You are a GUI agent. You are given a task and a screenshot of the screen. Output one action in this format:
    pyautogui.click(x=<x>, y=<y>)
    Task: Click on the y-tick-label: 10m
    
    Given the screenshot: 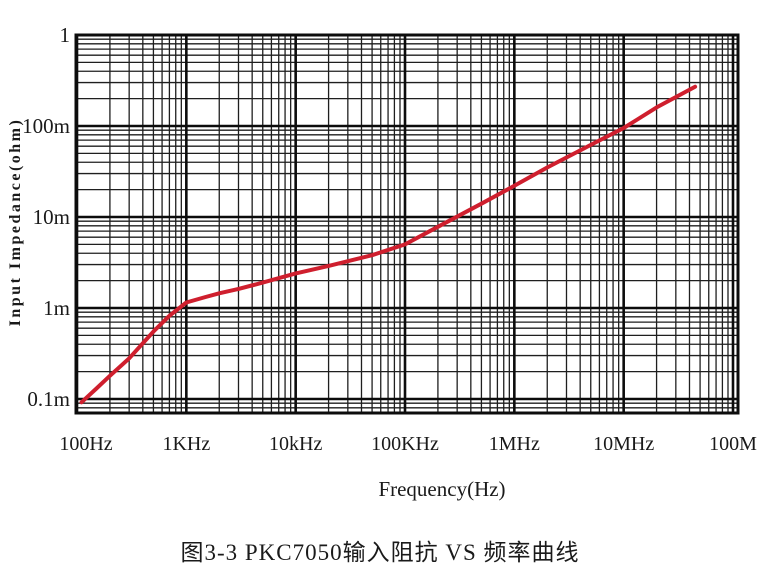 What is the action you would take?
    pyautogui.click(x=51, y=217)
    